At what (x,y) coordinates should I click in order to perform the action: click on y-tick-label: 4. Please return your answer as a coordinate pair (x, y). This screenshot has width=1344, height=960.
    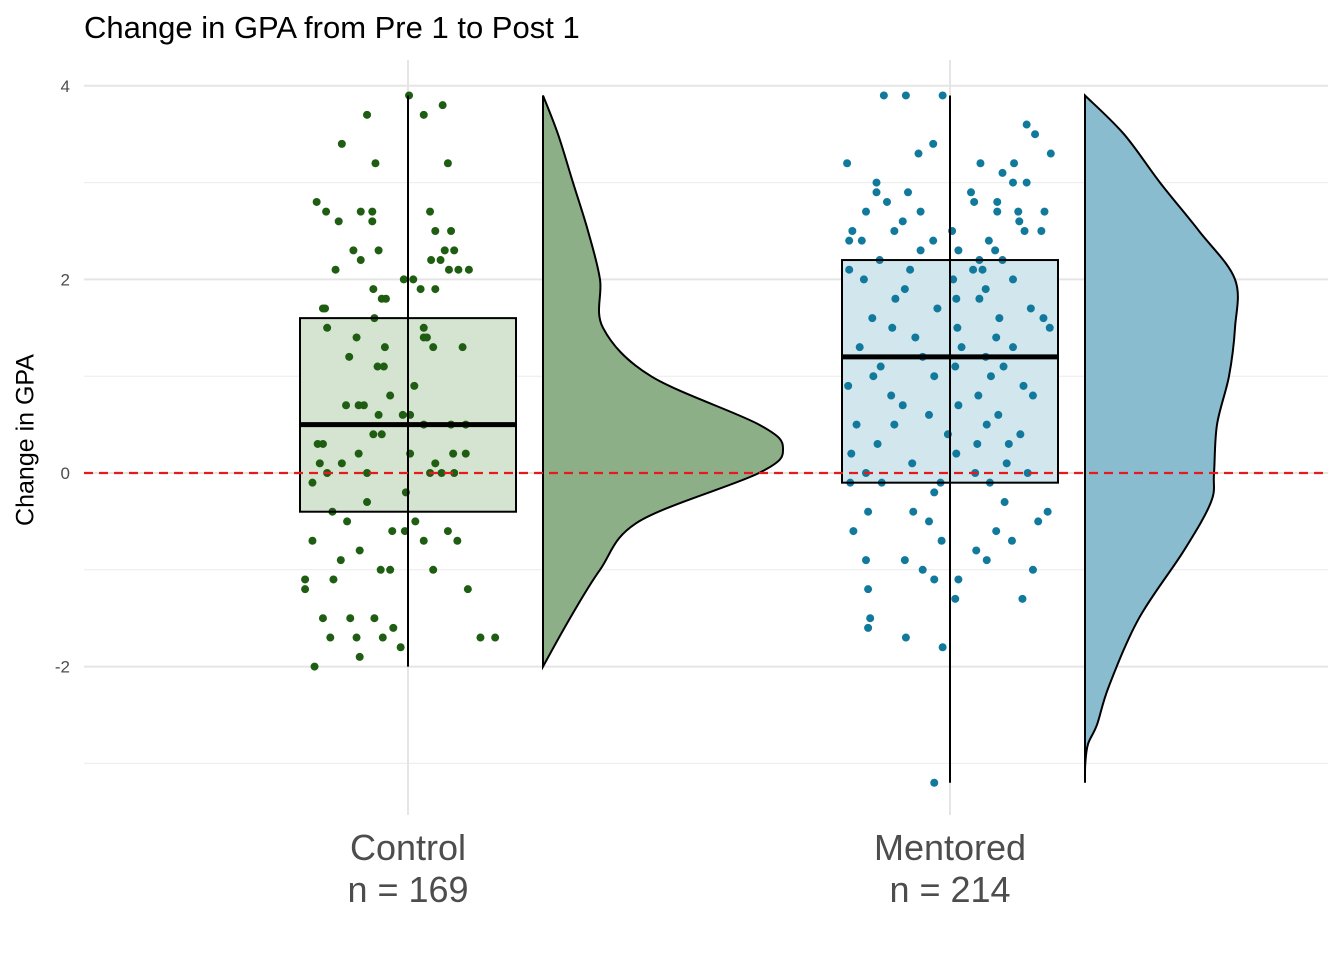
    Looking at the image, I should click on (65, 86).